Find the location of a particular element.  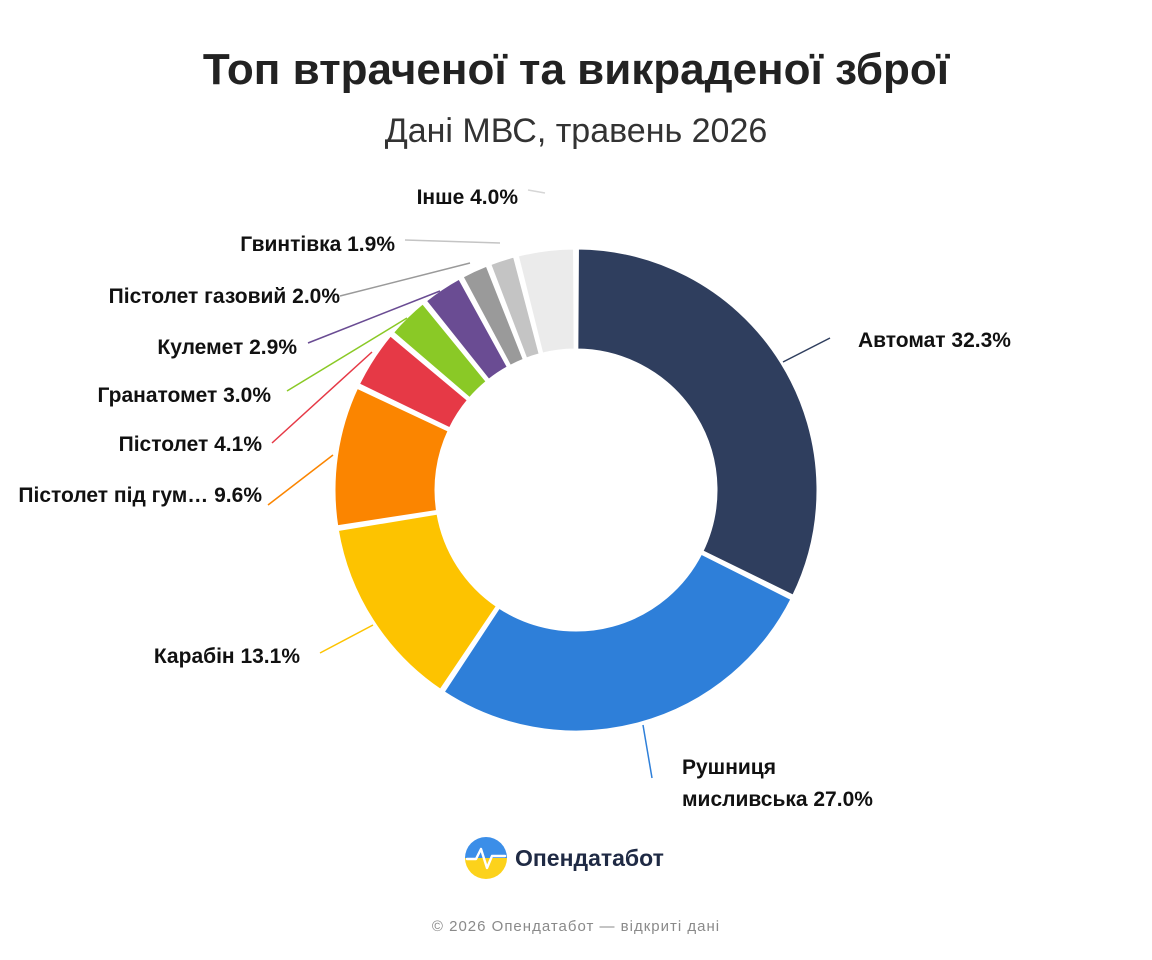

slice-label-4: Пістолет під гум… 9.6% is located at coordinates (140, 495).